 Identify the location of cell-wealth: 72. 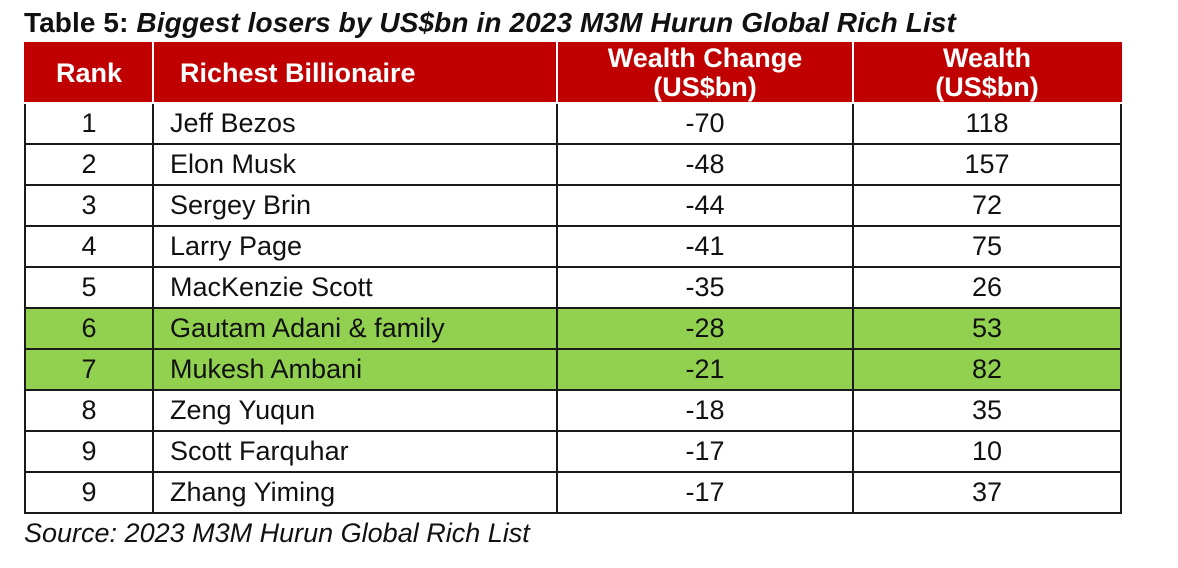
(987, 205).